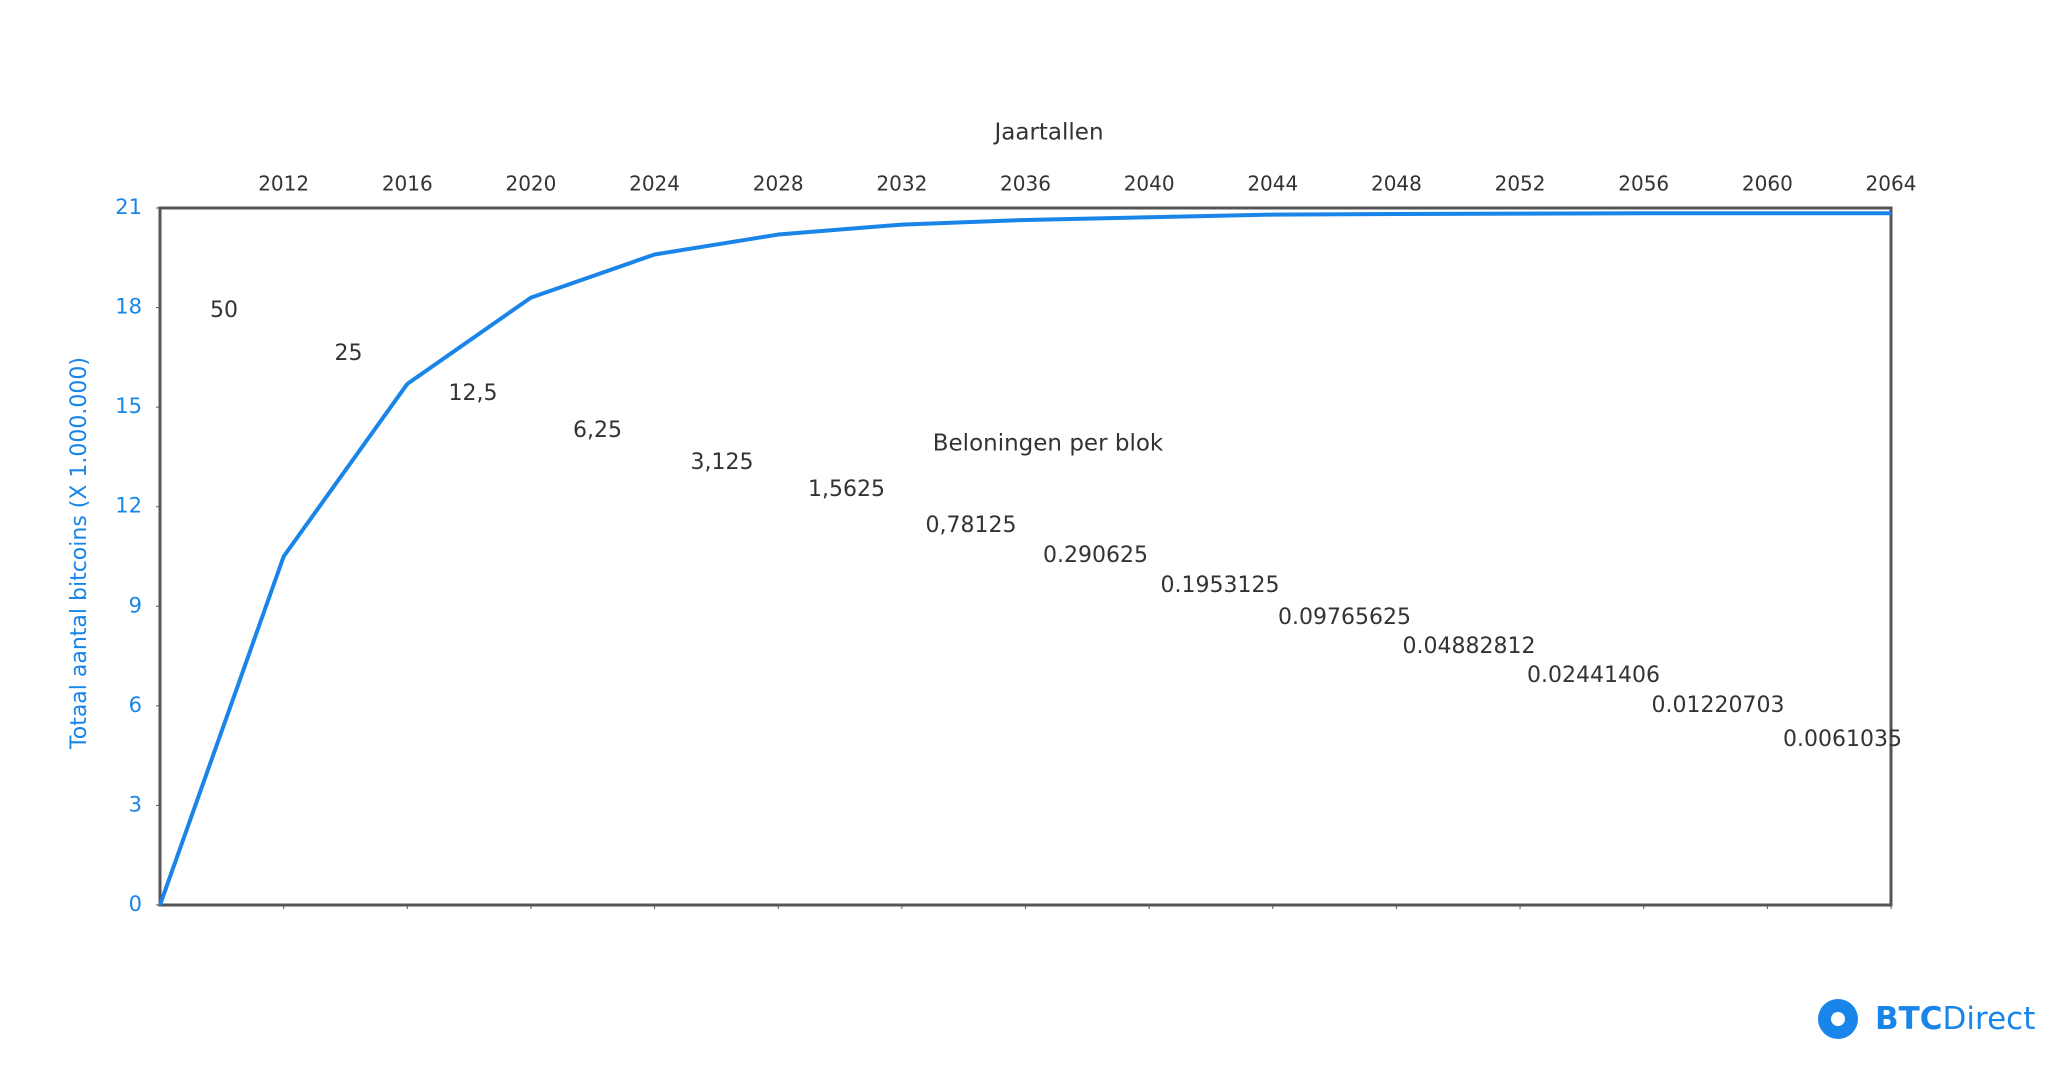 Image resolution: width=2063 pixels, height=1073 pixels. What do you see at coordinates (128, 506) in the screenshot?
I see `y-tick-label: 12` at bounding box center [128, 506].